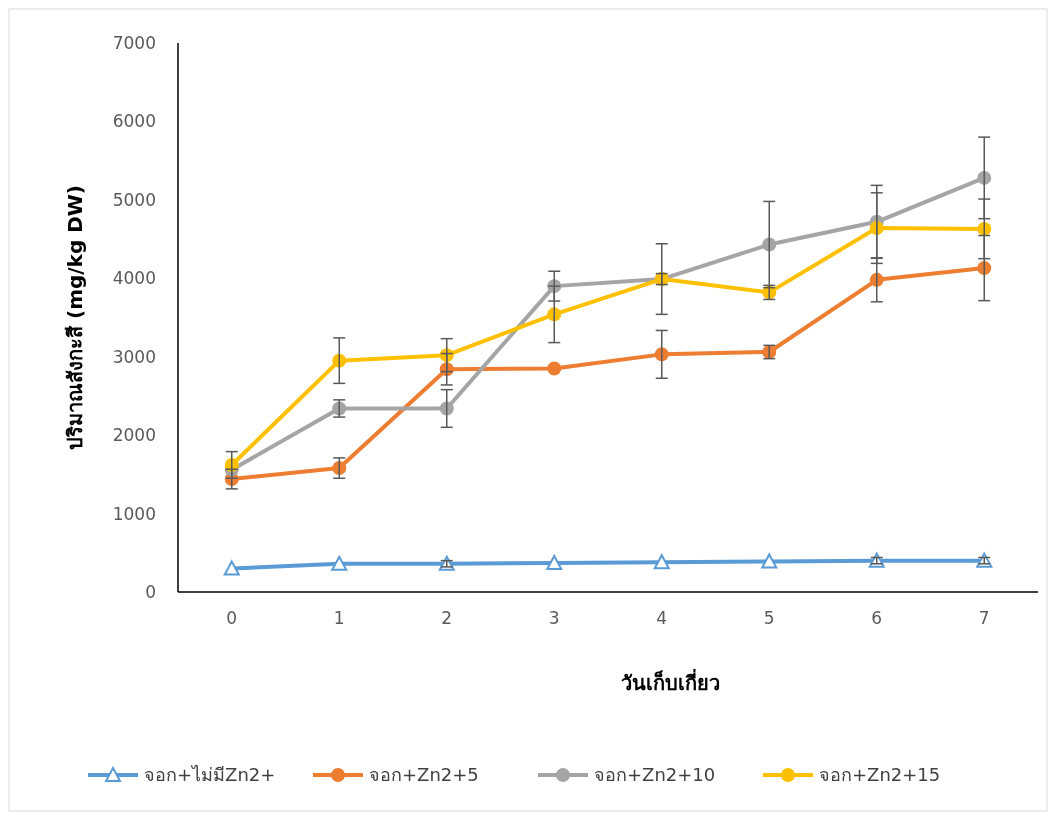 The width and height of the screenshot is (1054, 820). What do you see at coordinates (670, 681) in the screenshot?
I see `x-axis-title: วันเก็บเกี่ยว` at bounding box center [670, 681].